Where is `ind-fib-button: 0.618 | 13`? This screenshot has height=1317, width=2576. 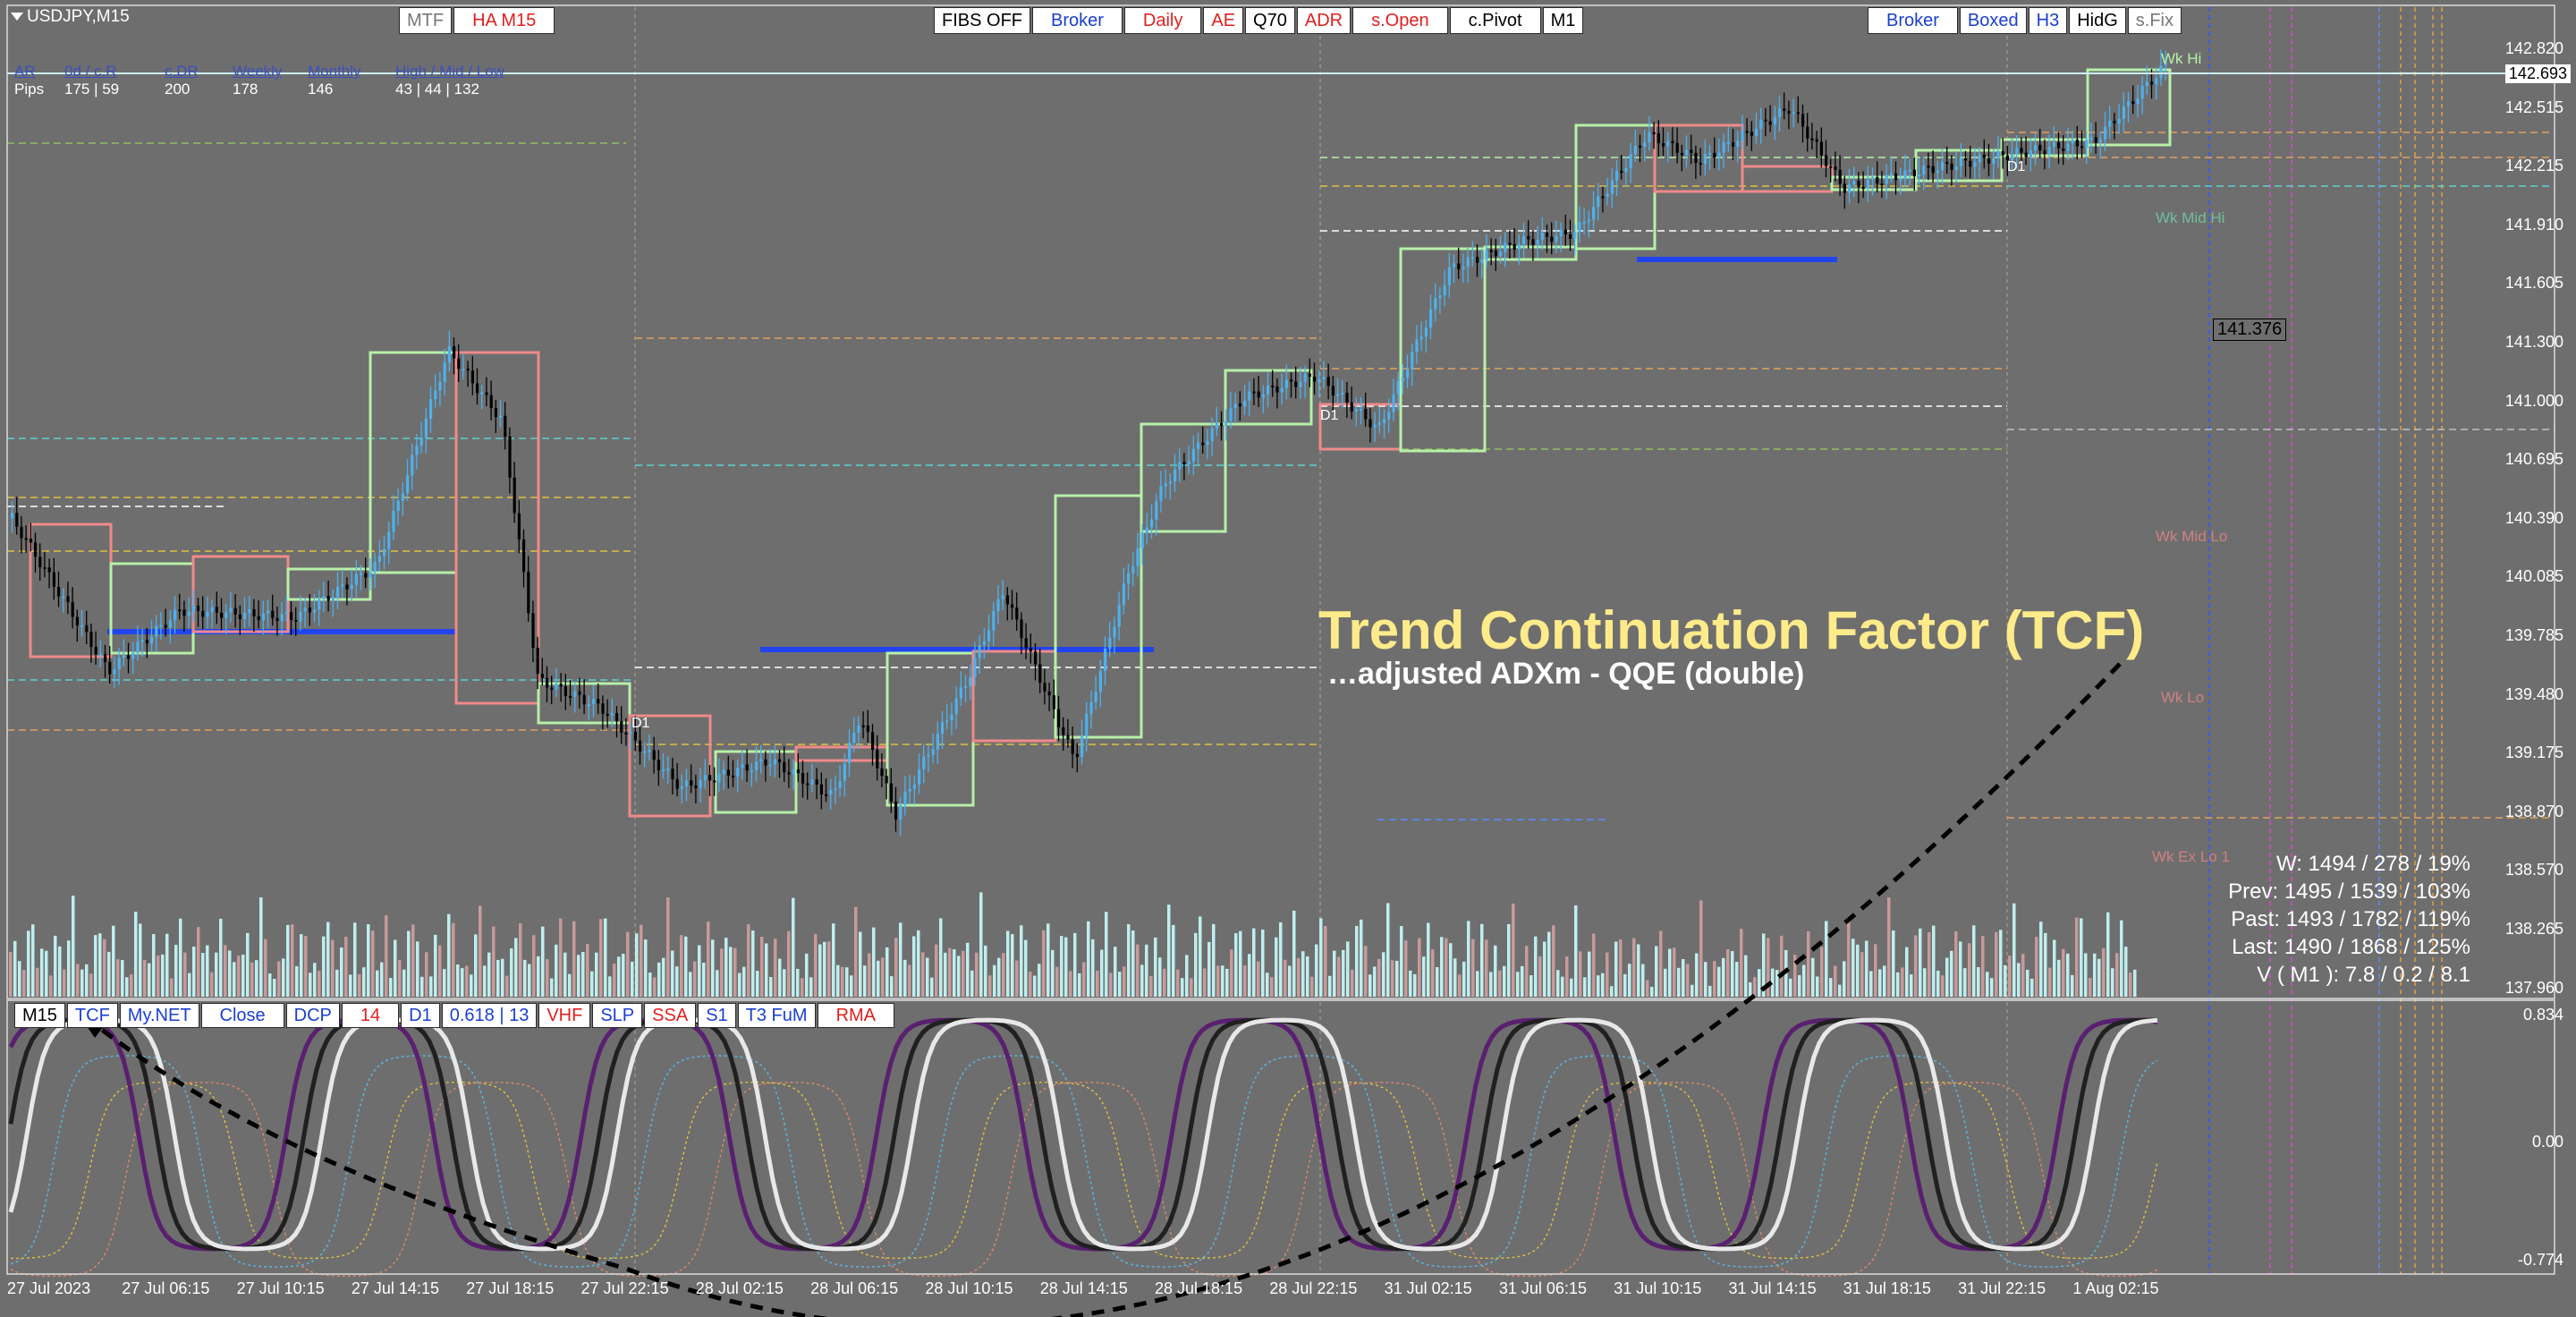 ind-fib-button: 0.618 | 13 is located at coordinates (489, 1016).